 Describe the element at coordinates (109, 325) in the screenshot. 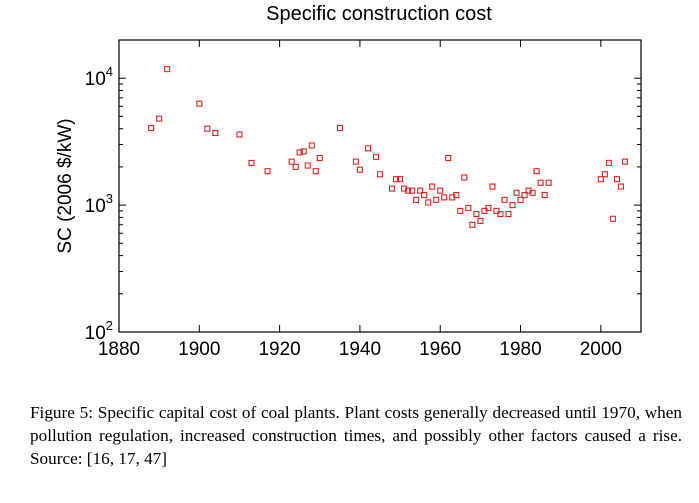

I see `y-tick-label-exponent: 2` at that location.